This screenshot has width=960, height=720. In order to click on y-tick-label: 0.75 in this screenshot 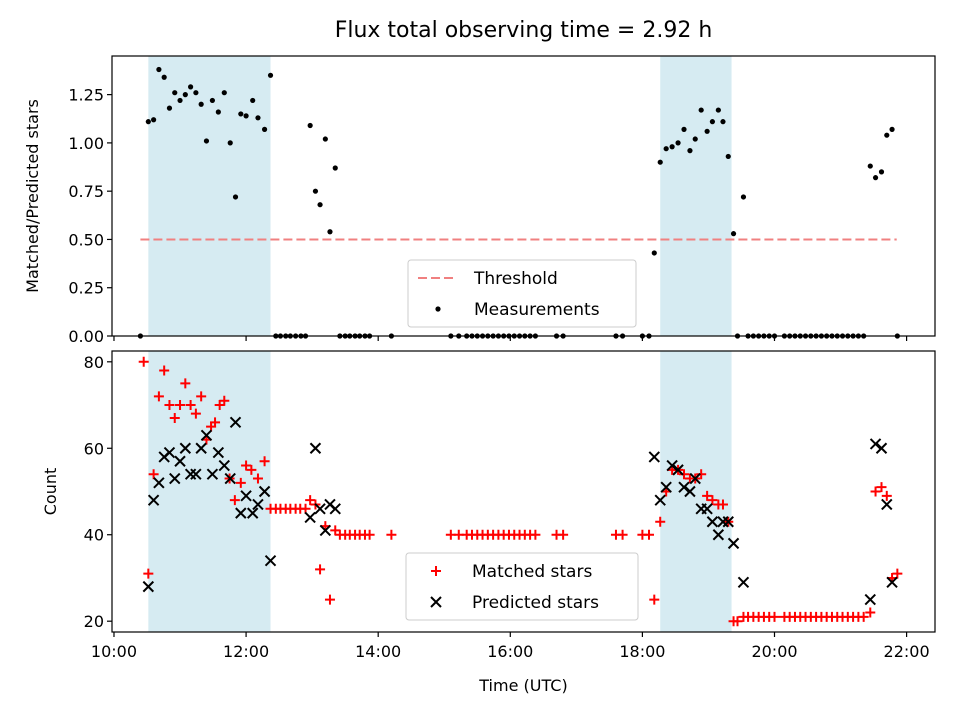, I will do `click(86, 191)`.